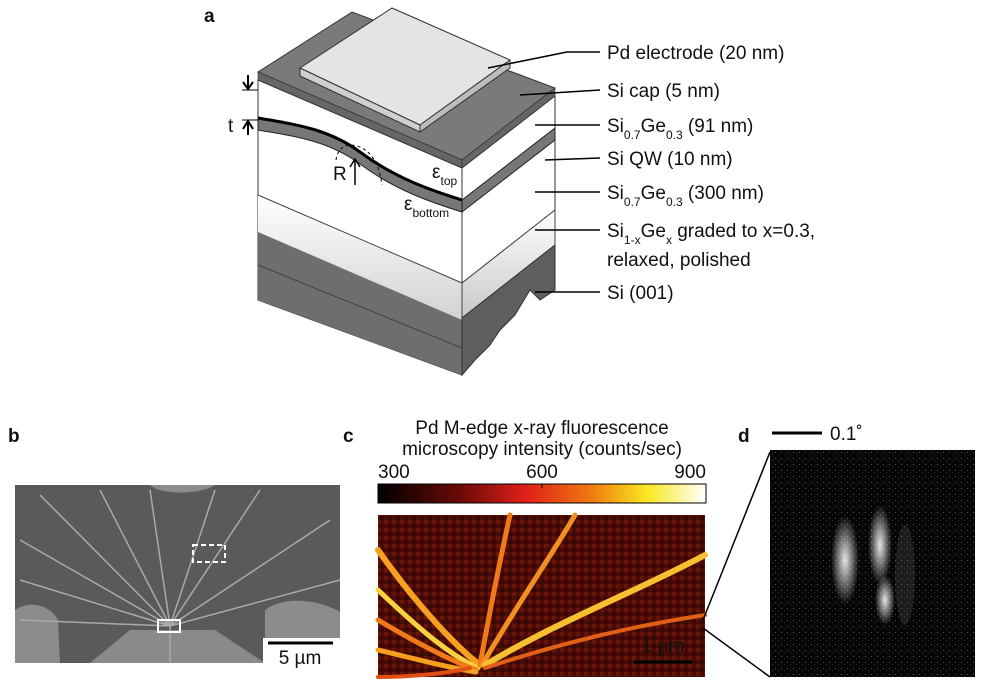 The width and height of the screenshot is (993, 681). Describe the element at coordinates (723, 193) in the screenshot. I see `text-part: (300 nm)` at that location.